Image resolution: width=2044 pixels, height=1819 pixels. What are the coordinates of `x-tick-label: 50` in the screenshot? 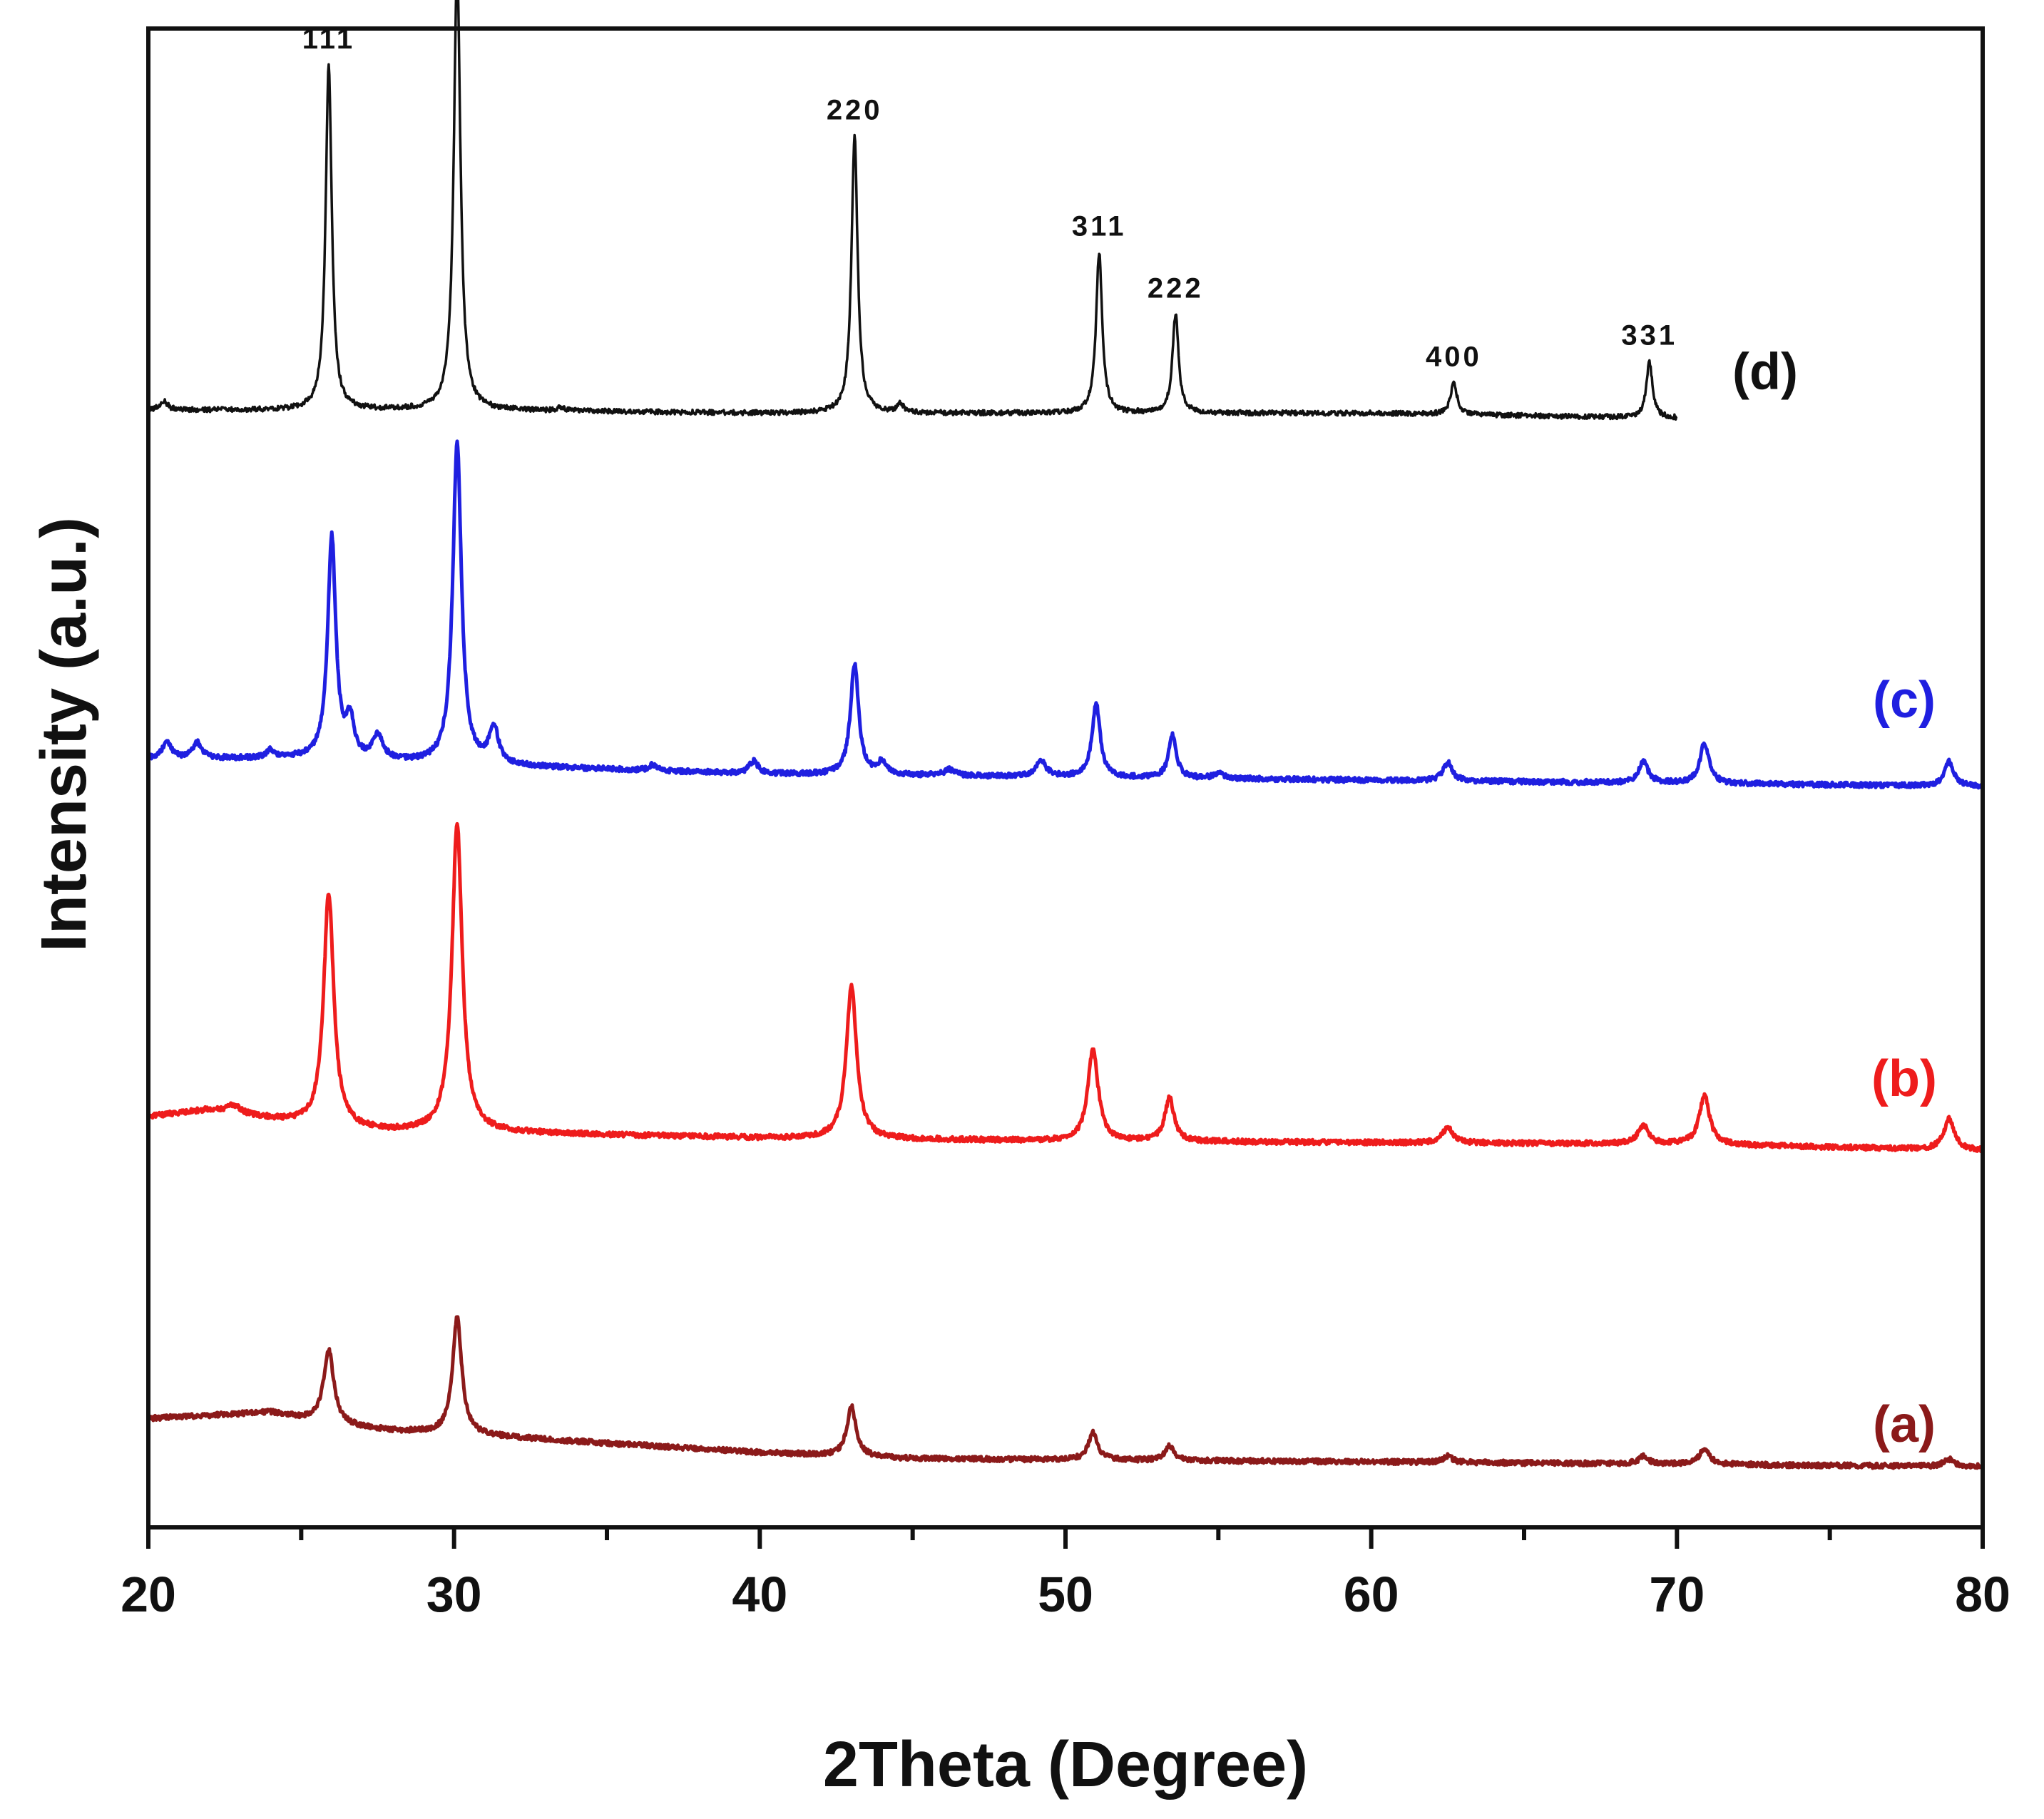 It's located at (1065, 1594).